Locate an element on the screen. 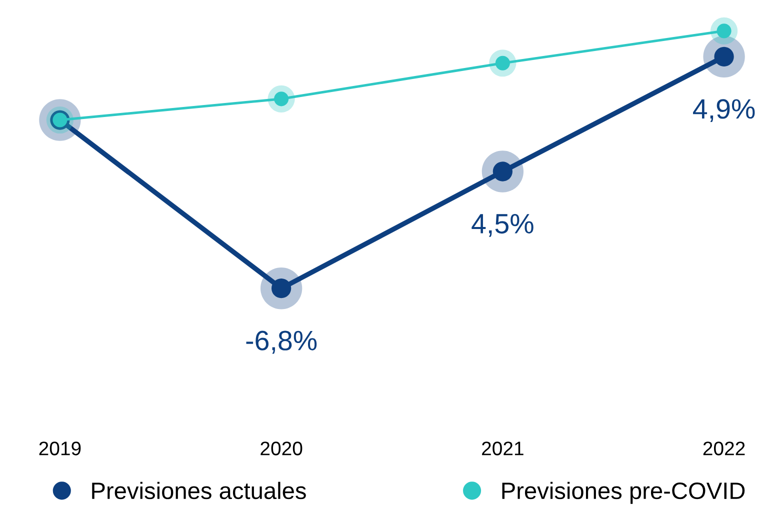 The width and height of the screenshot is (784, 518). annotation: 4,5% is located at coordinates (503, 225).